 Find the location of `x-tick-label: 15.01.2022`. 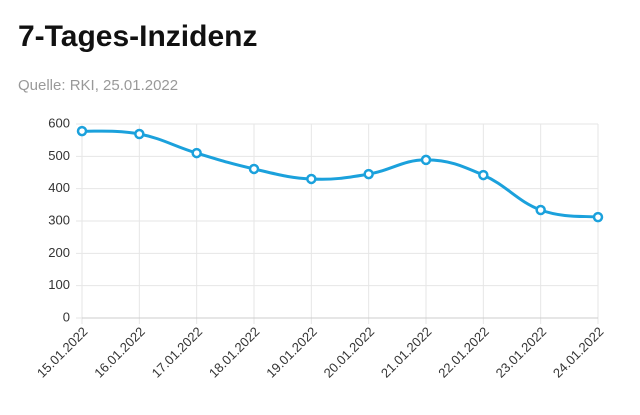

x-tick-label: 15.01.2022 is located at coordinates (62, 352).